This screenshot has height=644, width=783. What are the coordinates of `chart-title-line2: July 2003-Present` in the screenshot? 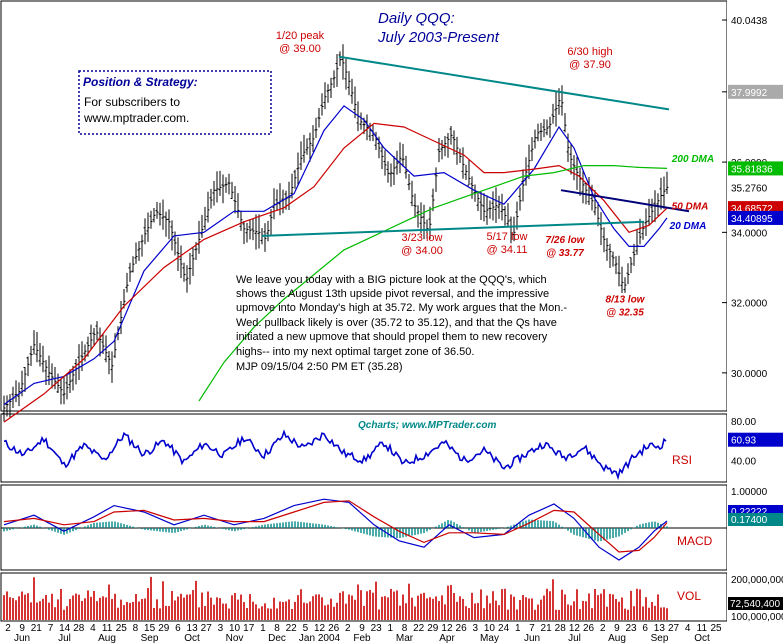 It's located at (438, 37).